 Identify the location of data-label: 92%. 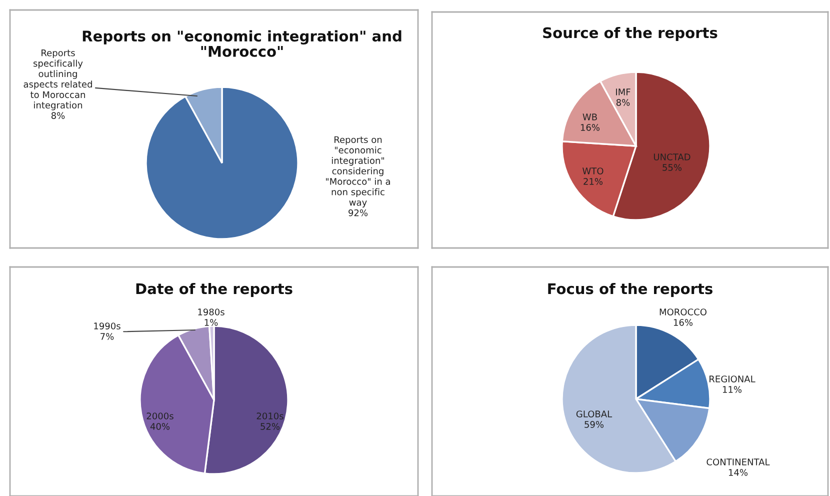
(358, 212).